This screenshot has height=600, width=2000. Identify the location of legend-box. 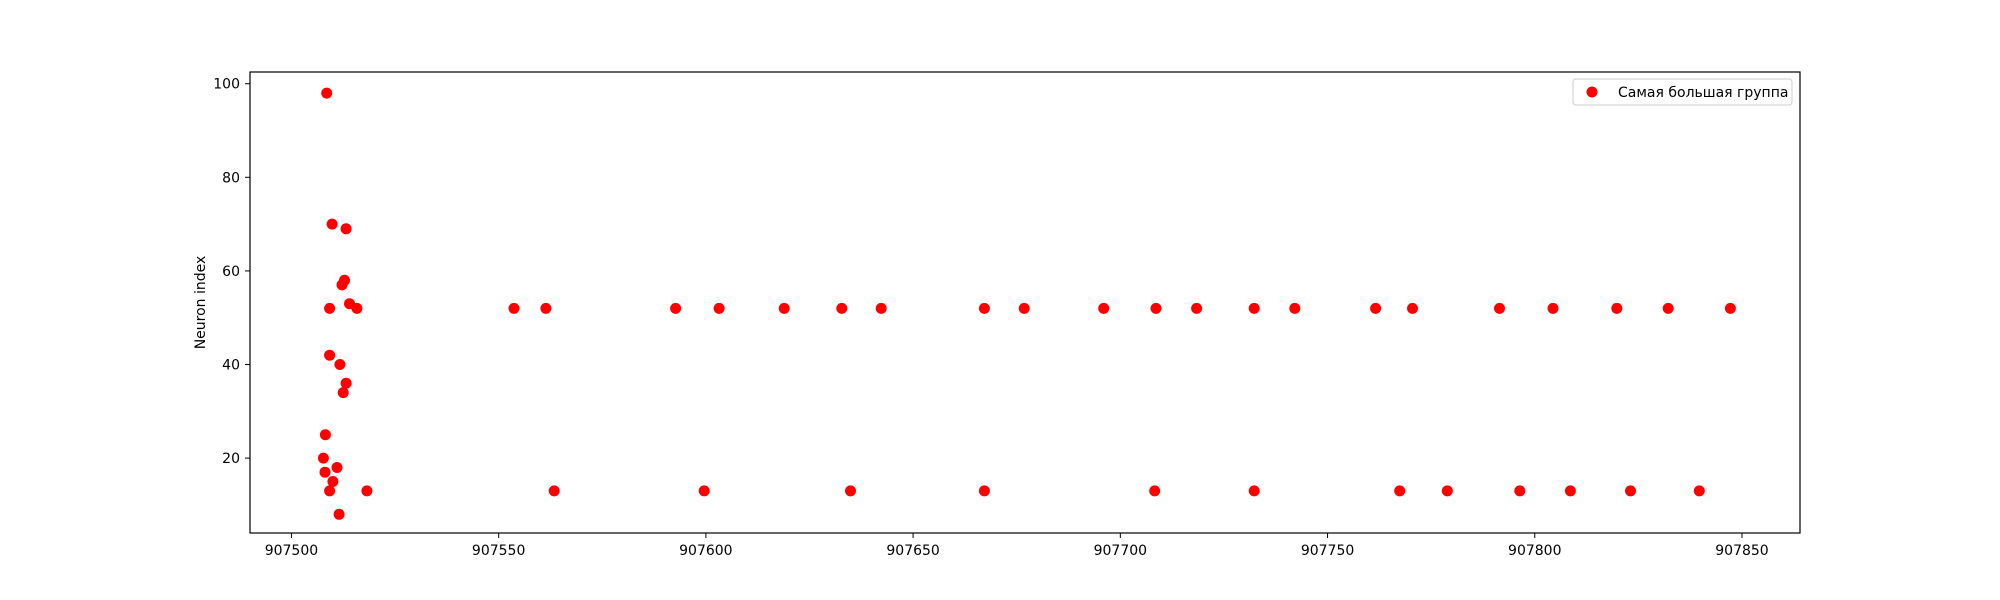
(1682, 92).